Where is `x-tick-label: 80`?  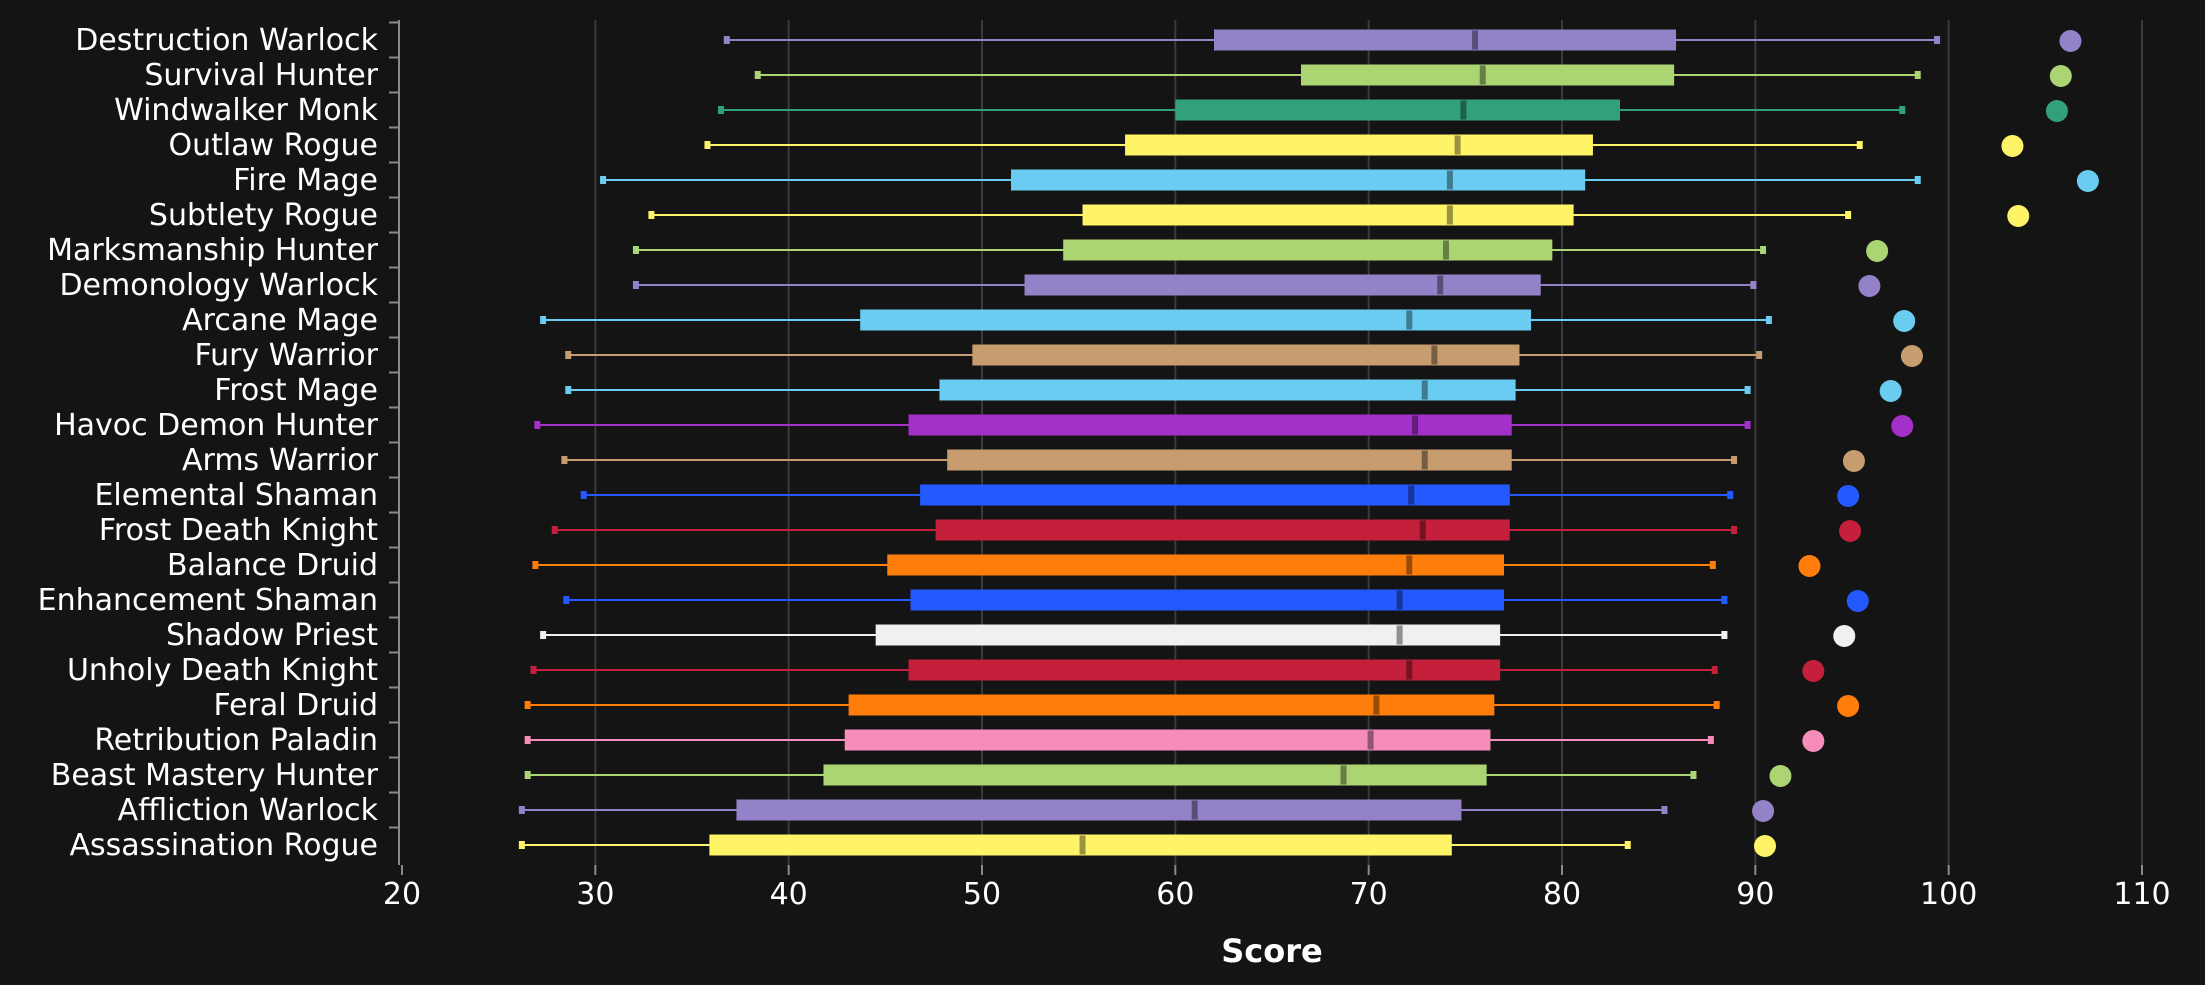
x-tick-label: 80 is located at coordinates (1562, 894).